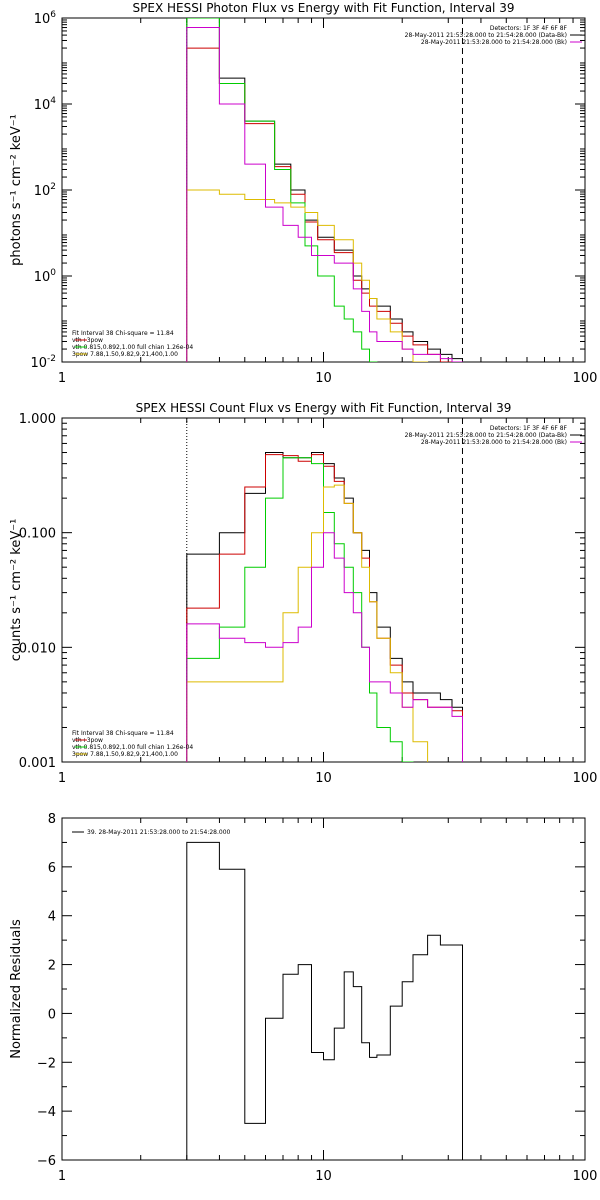 This screenshot has width=600, height=1200. I want to click on y-tick-label: 1.000, so click(37, 419).